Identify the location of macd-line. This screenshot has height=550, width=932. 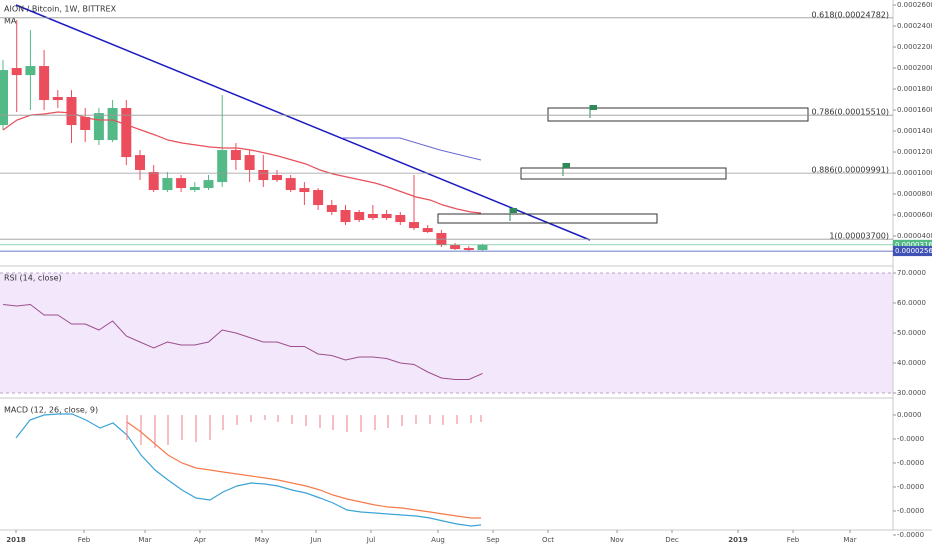
(248, 470).